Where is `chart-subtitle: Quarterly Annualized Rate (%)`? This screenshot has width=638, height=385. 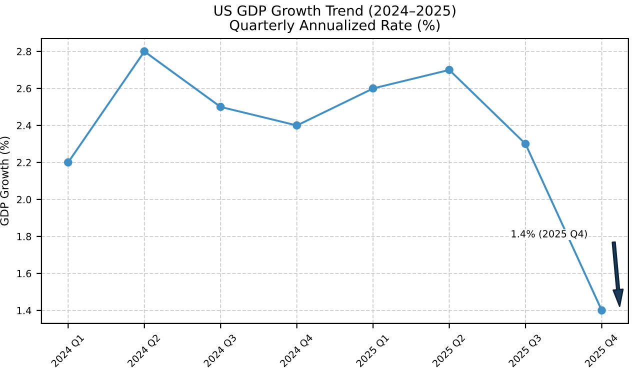 chart-subtitle: Quarterly Annualized Rate (%) is located at coordinates (335, 27).